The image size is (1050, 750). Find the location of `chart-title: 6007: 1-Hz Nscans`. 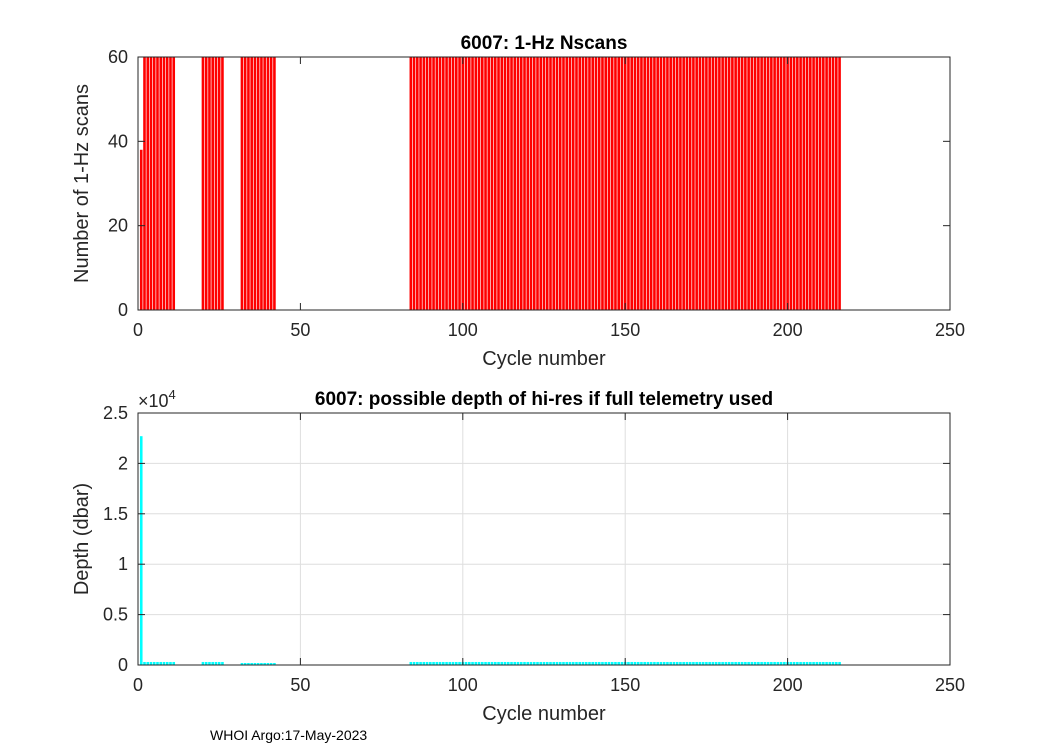

chart-title: 6007: 1-Hz Nscans is located at coordinates (544, 43).